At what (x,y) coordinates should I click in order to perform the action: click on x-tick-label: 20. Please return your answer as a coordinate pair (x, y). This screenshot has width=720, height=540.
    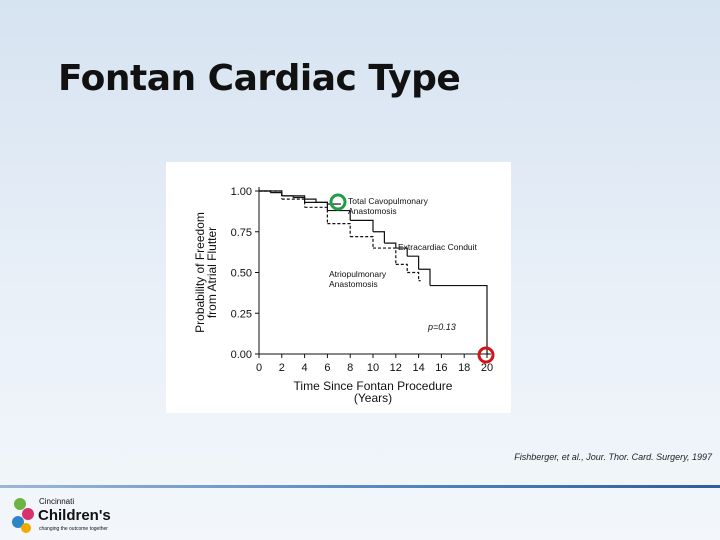
    Looking at the image, I should click on (487, 368).